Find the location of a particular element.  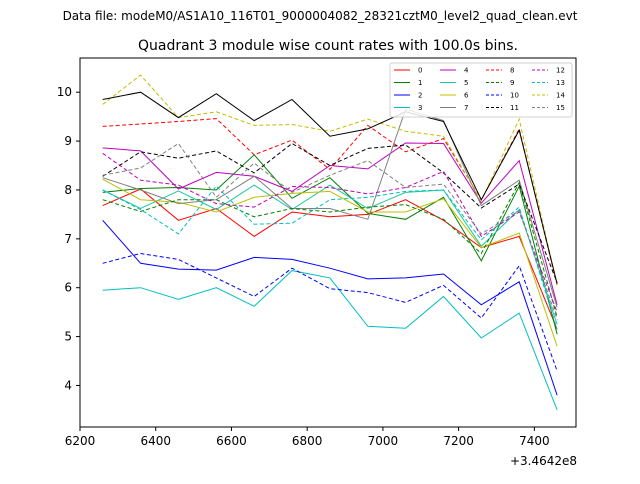

y-tick-label: 6 is located at coordinates (68, 288).